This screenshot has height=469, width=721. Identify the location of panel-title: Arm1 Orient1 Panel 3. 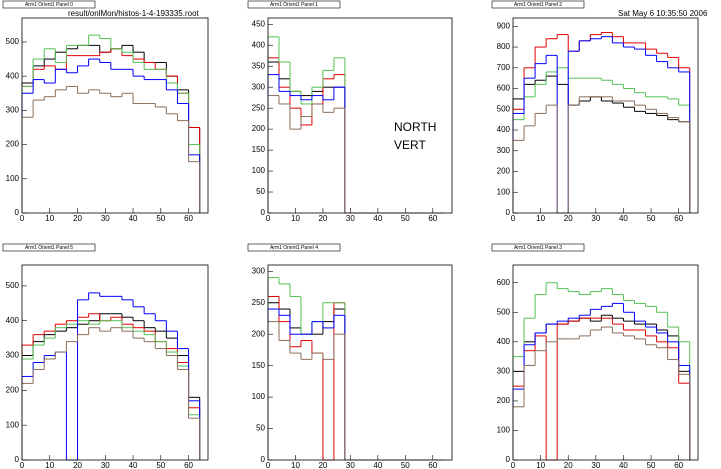
(538, 248).